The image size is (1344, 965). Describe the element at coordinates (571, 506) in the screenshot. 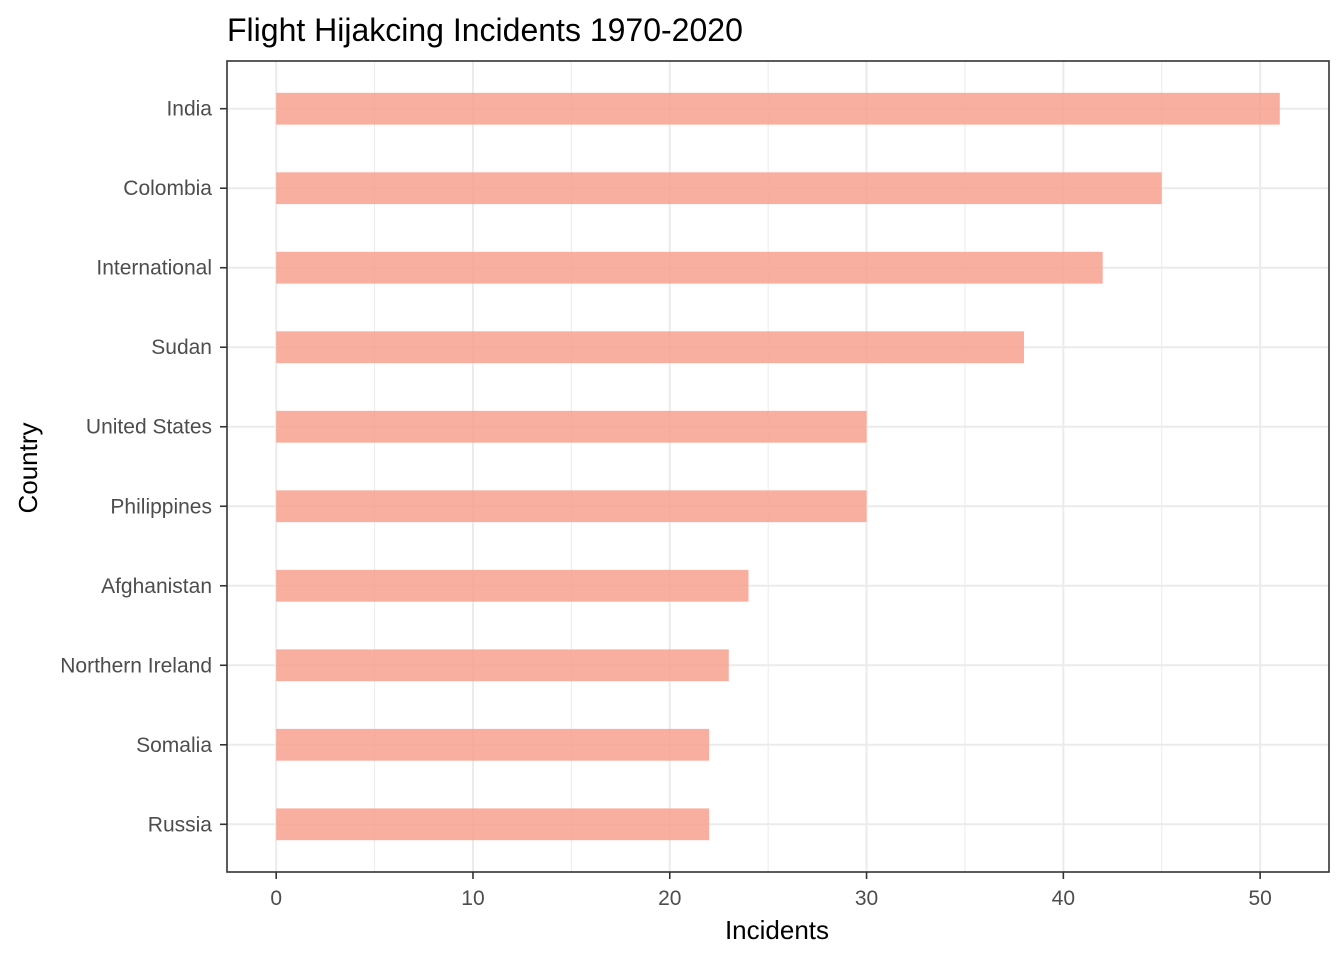

I see `bar-philippines` at that location.